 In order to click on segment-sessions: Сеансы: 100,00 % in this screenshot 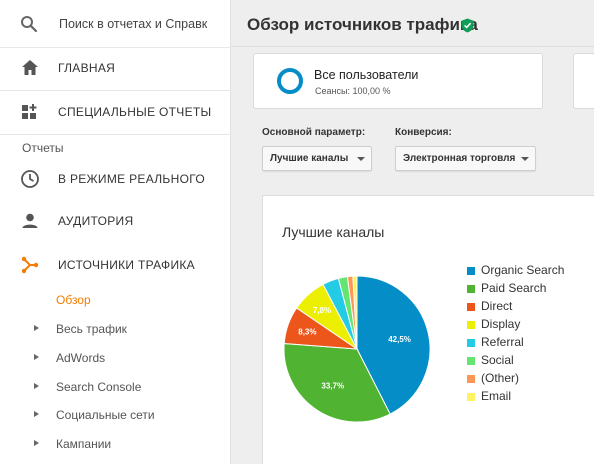, I will do `click(353, 91)`.